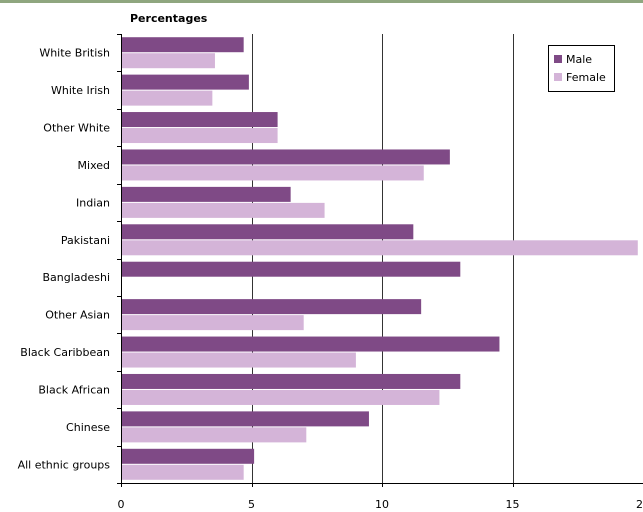 The height and width of the screenshot is (512, 643). I want to click on category-label-chinese: Chinese, so click(88, 427).